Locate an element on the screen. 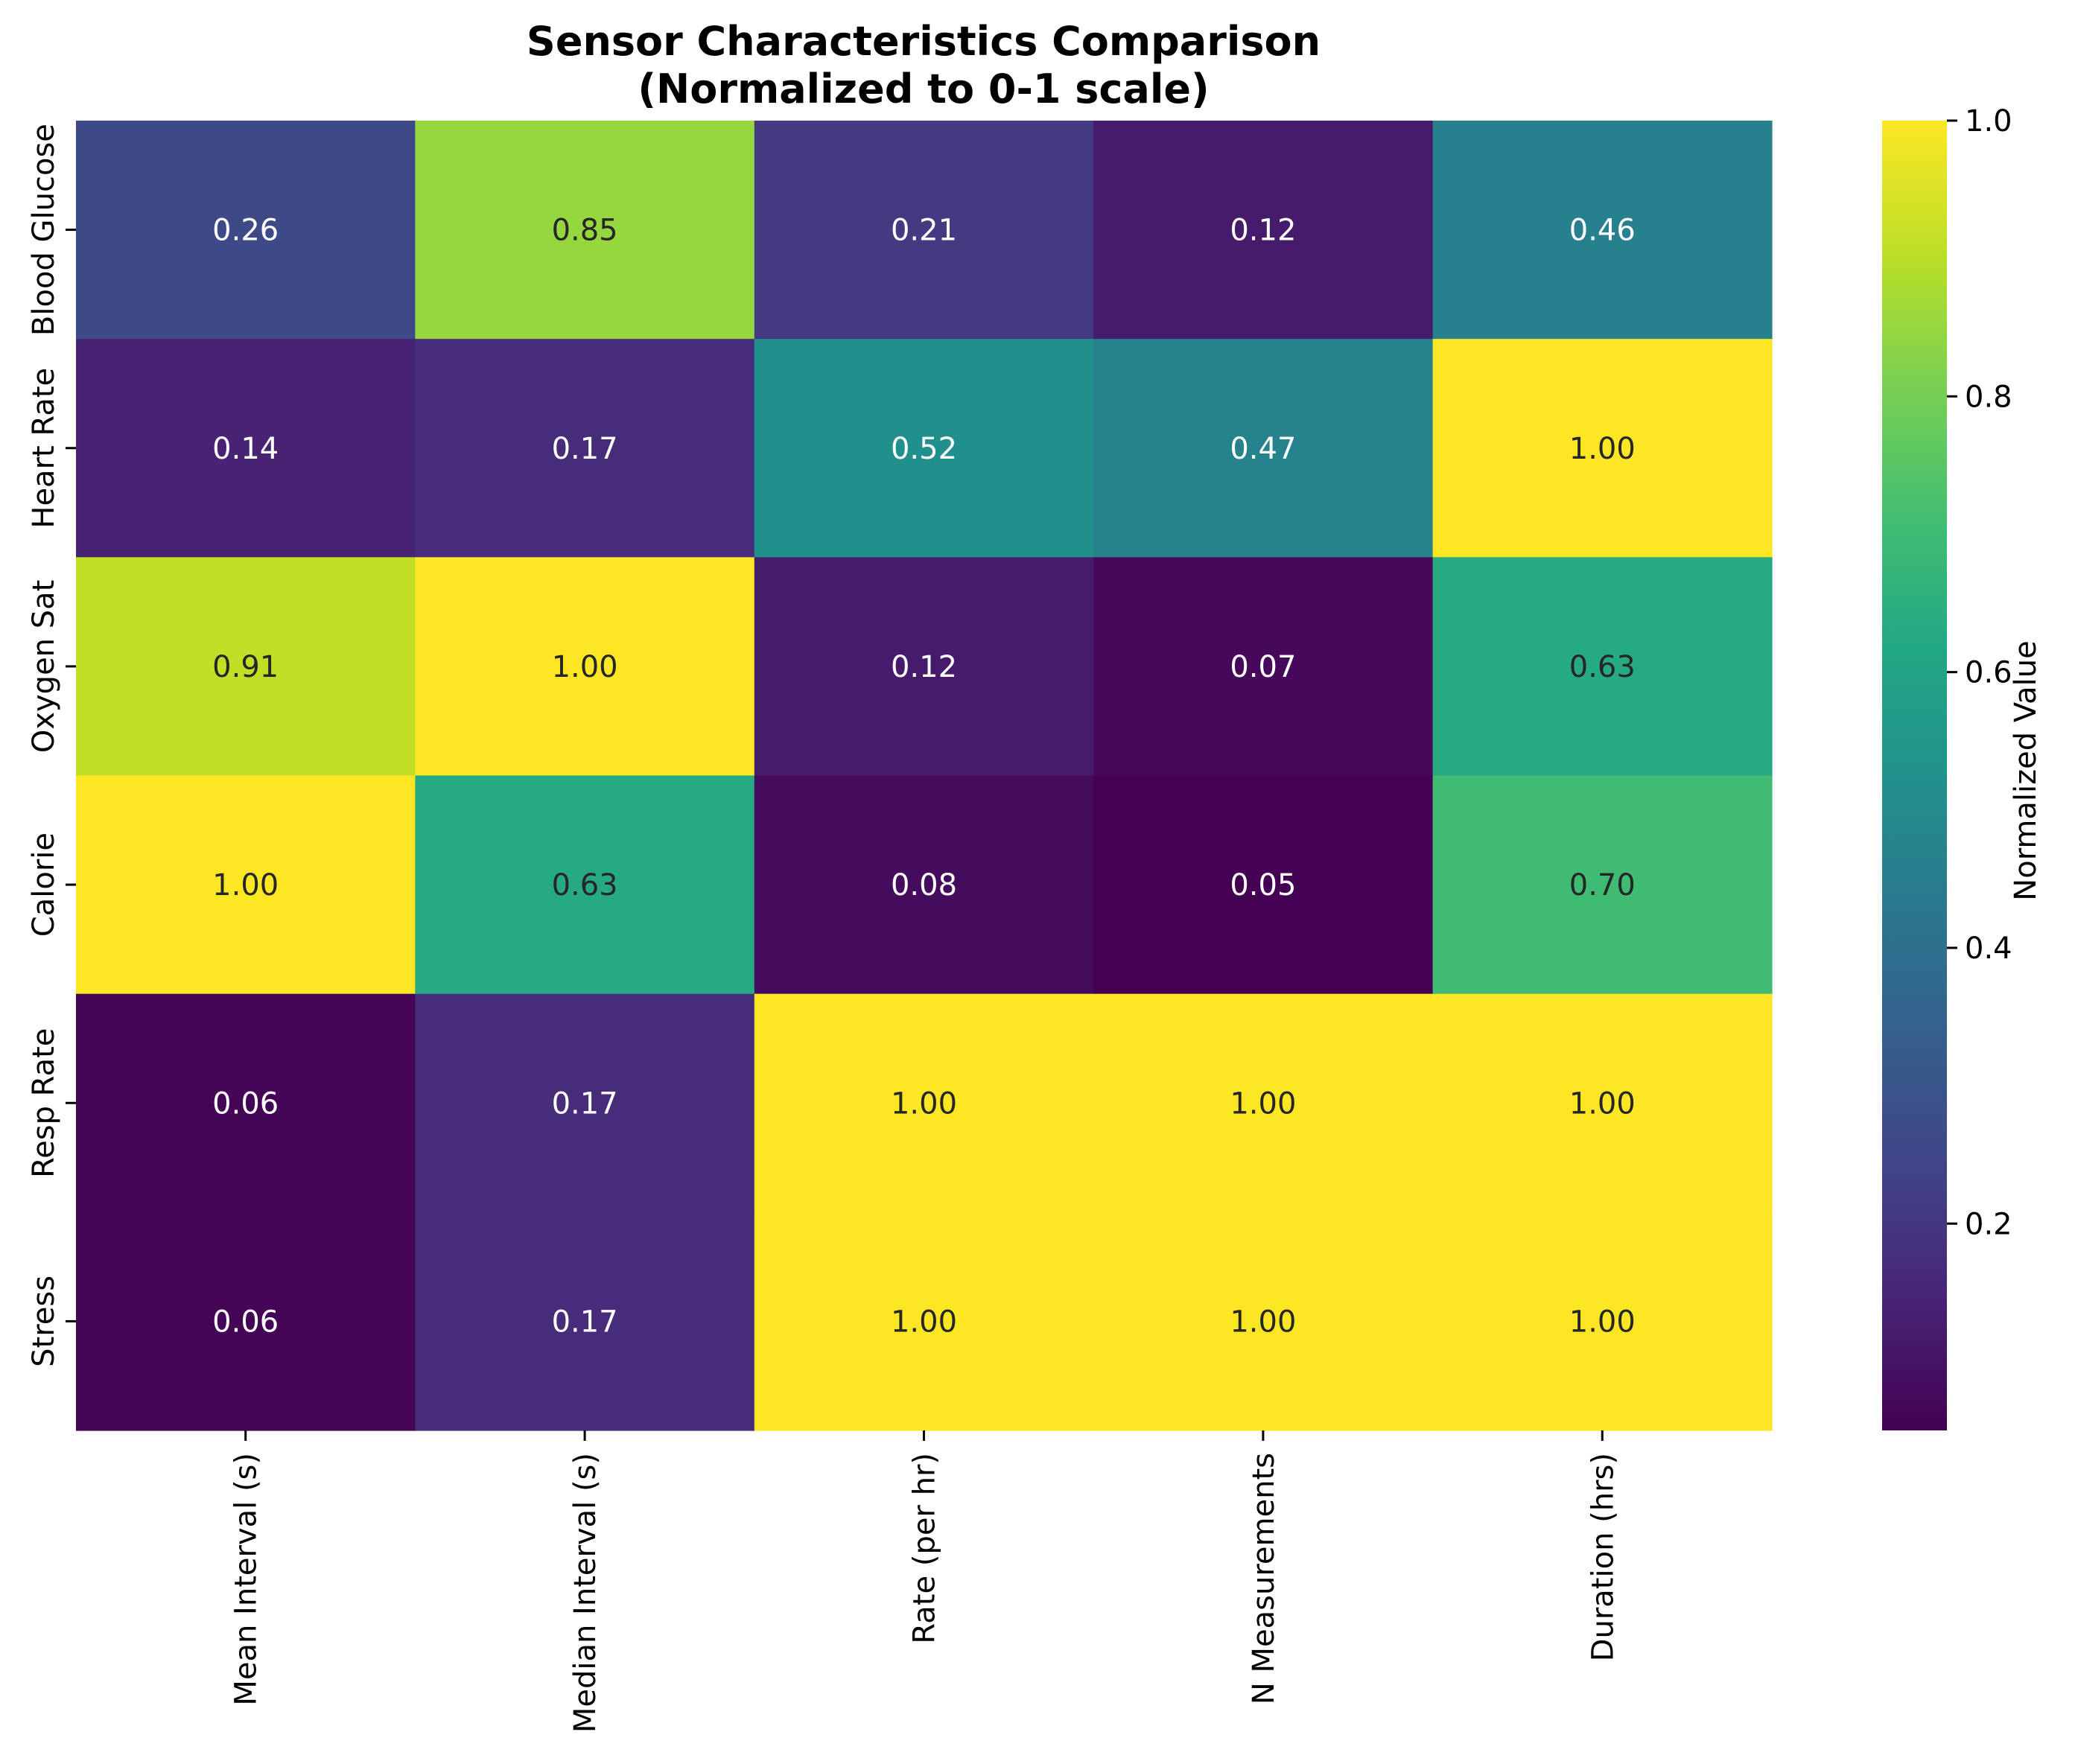 This screenshot has height=1764, width=2075. cell-value-label: 0.52 is located at coordinates (924, 449).